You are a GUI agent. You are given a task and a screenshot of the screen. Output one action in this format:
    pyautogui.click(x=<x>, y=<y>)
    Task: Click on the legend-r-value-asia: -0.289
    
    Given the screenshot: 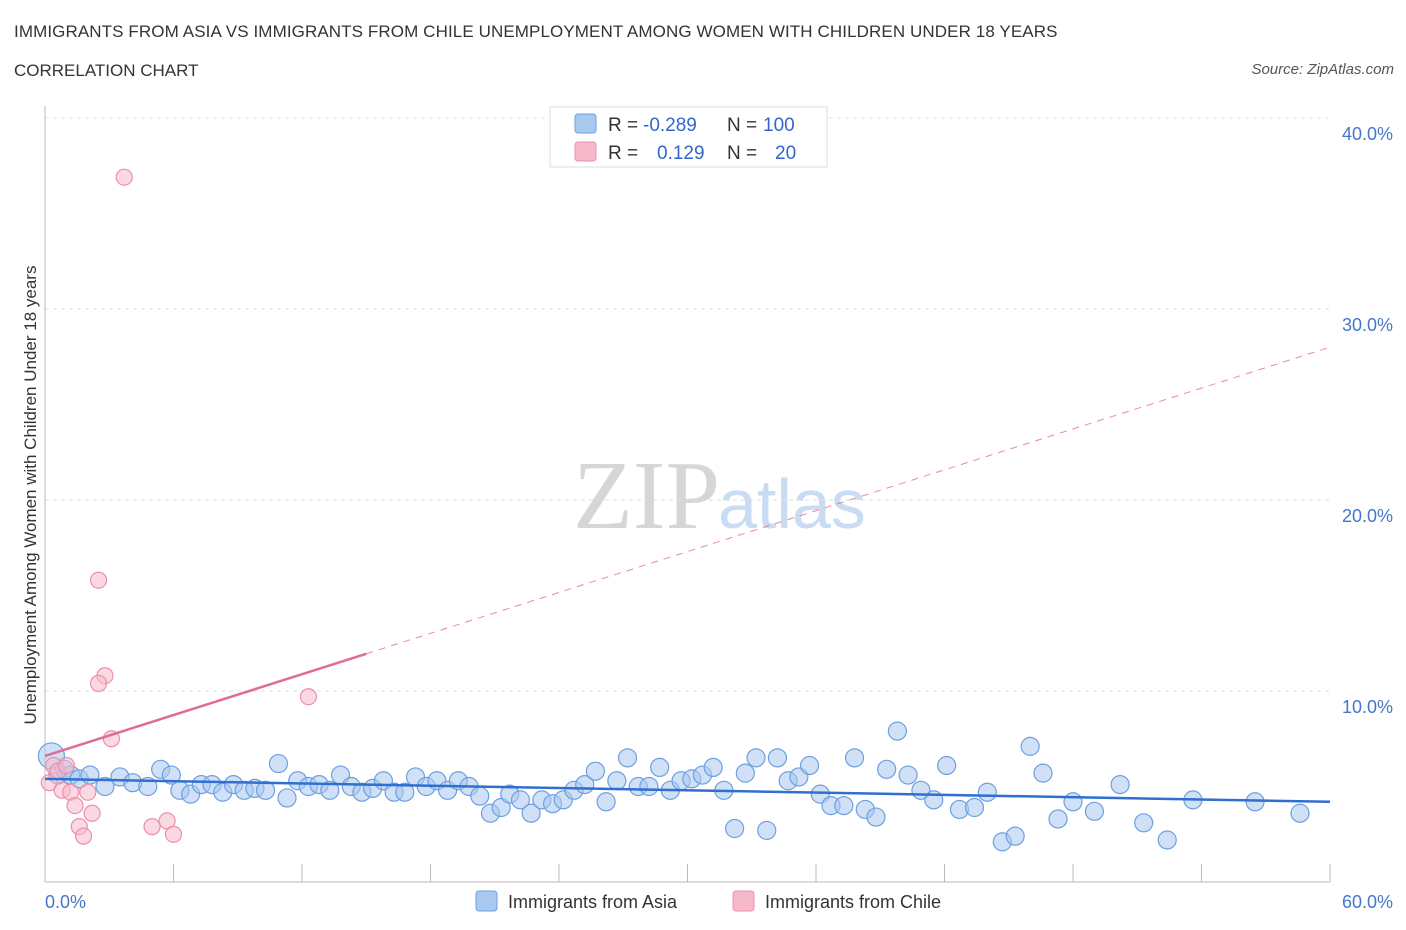 What is the action you would take?
    pyautogui.click(x=670, y=125)
    